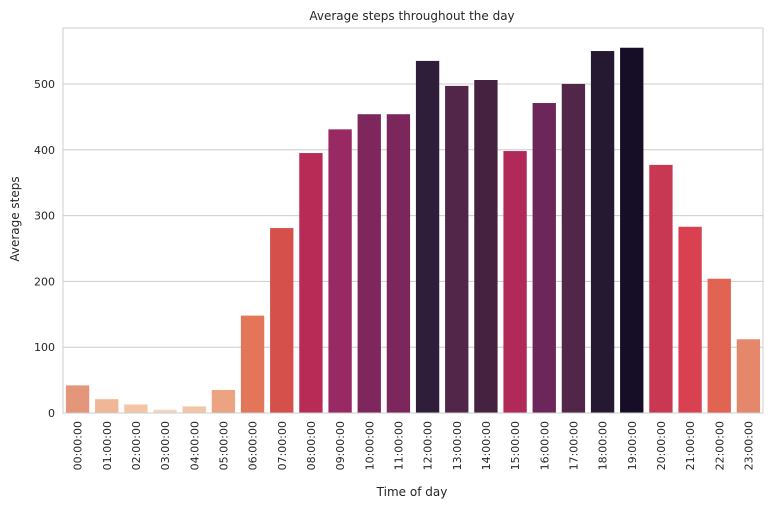 Image resolution: width=770 pixels, height=508 pixels. What do you see at coordinates (457, 445) in the screenshot?
I see `x-tick-label: 13:00:00` at bounding box center [457, 445].